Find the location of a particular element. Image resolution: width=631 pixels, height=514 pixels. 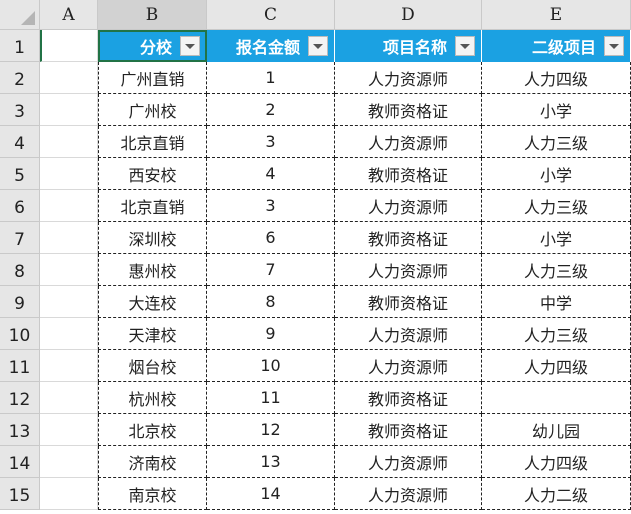

cell-a14 is located at coordinates (69, 462).